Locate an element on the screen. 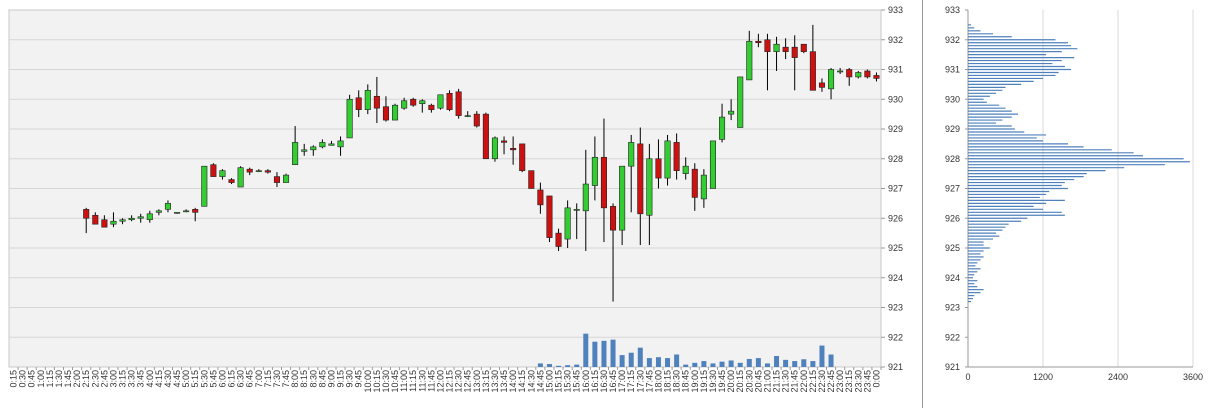 This screenshot has width=1211, height=408. x-tick-label: 12:30 is located at coordinates (459, 381).